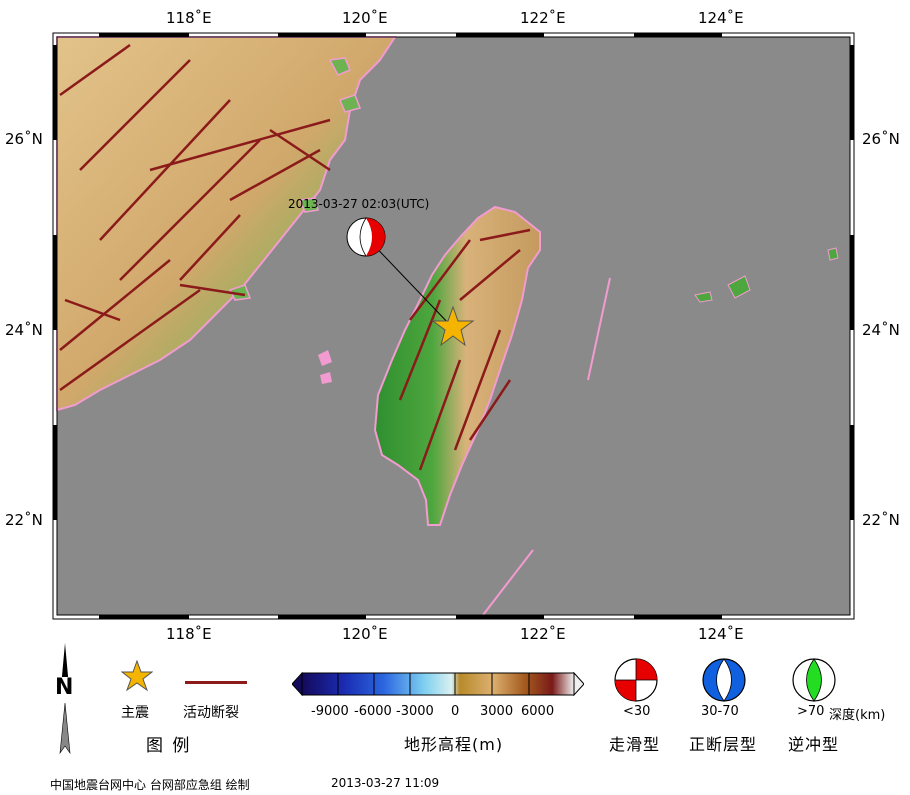 The width and height of the screenshot is (910, 795). What do you see at coordinates (216, 682) in the screenshot?
I see `fault-line-icon` at bounding box center [216, 682].